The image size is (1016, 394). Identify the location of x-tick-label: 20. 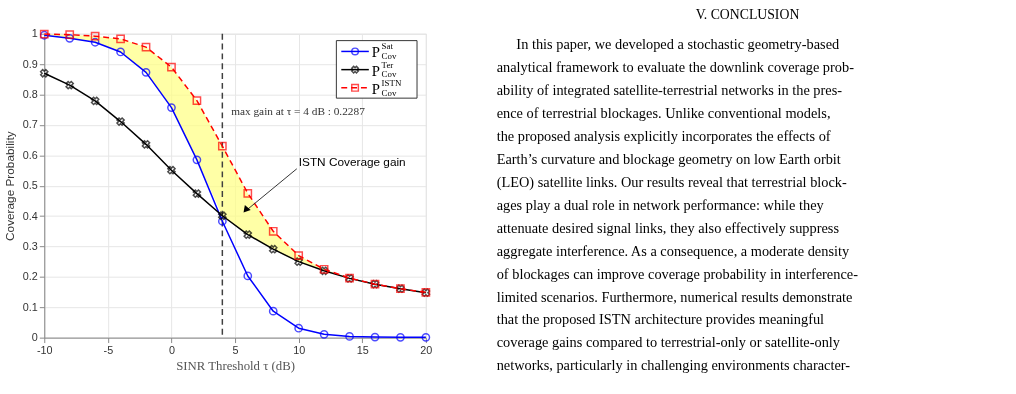
(426, 349).